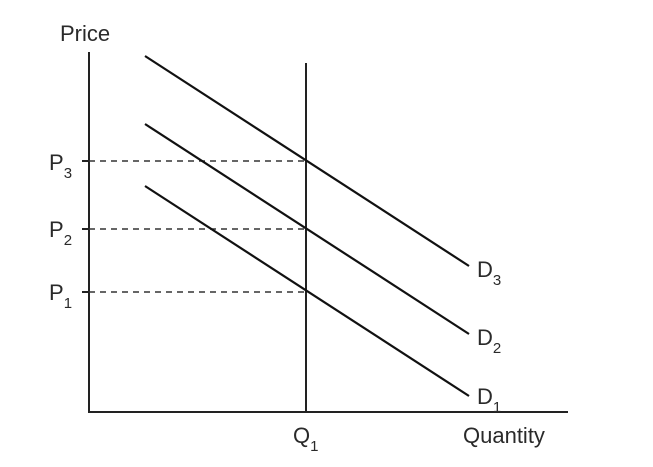 The height and width of the screenshot is (467, 653). What do you see at coordinates (489, 400) in the screenshot?
I see `d1-label: D1` at bounding box center [489, 400].